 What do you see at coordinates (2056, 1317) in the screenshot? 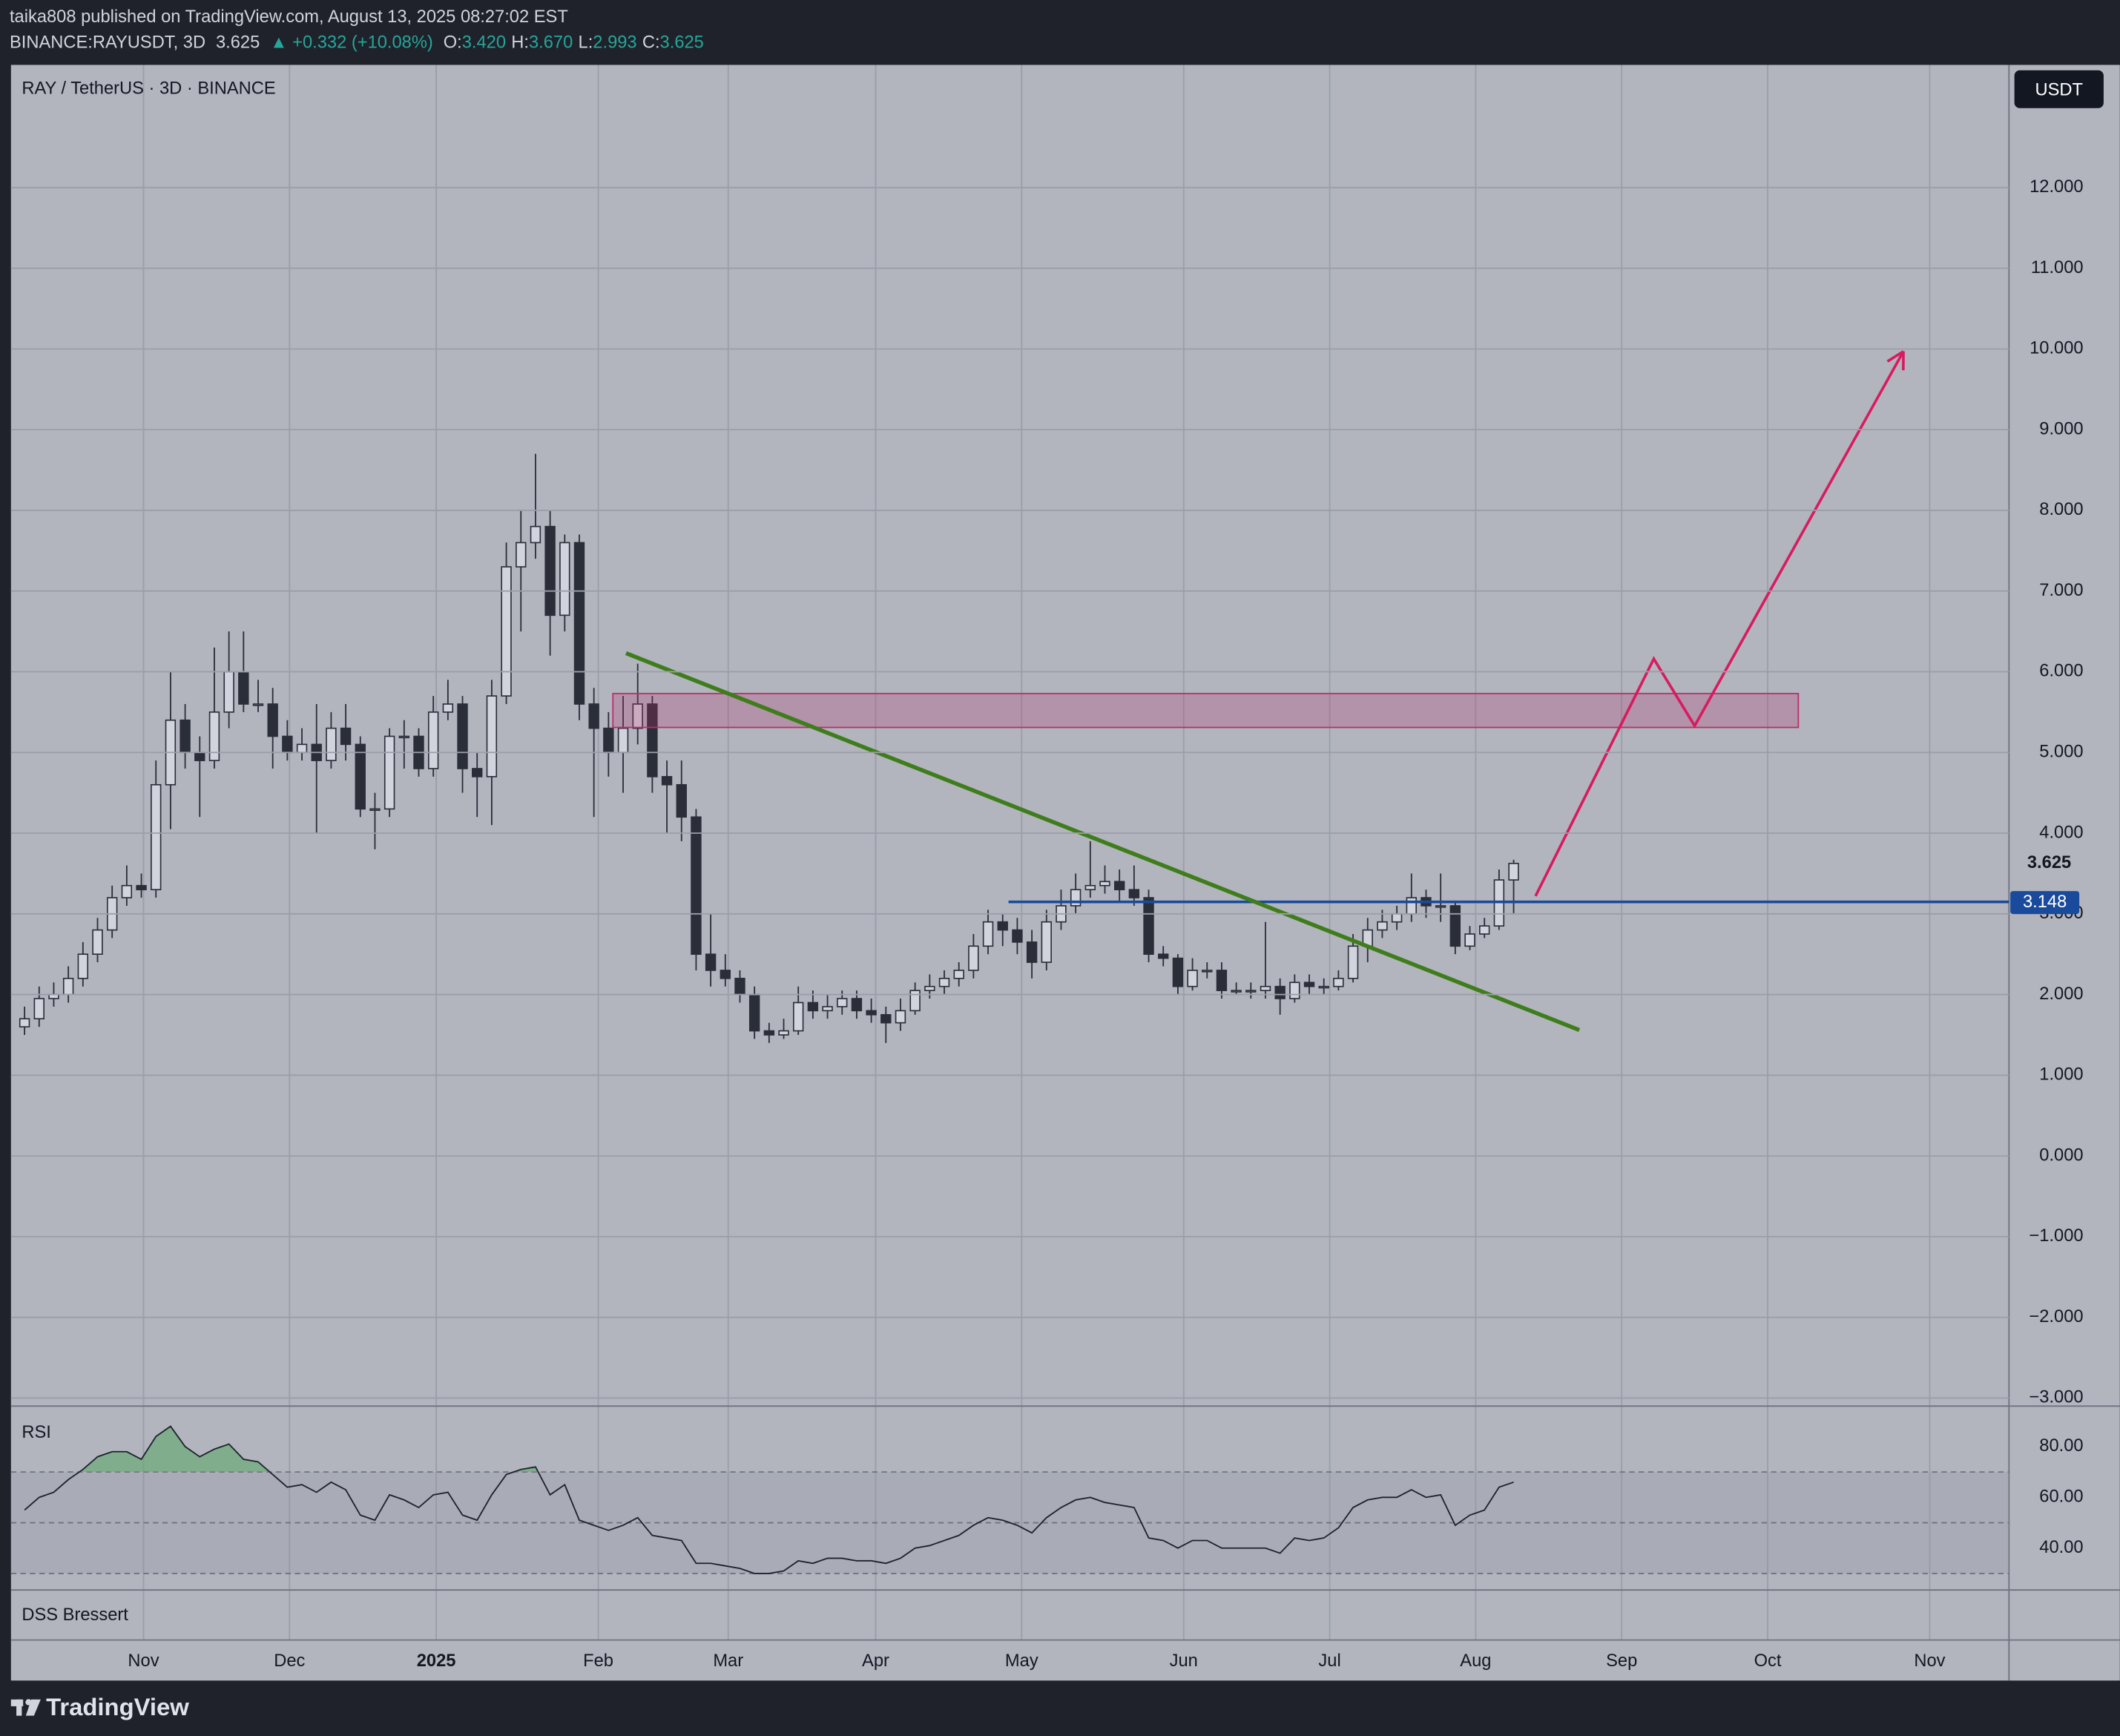
I see `y-tick-label: −2.000` at bounding box center [2056, 1317].